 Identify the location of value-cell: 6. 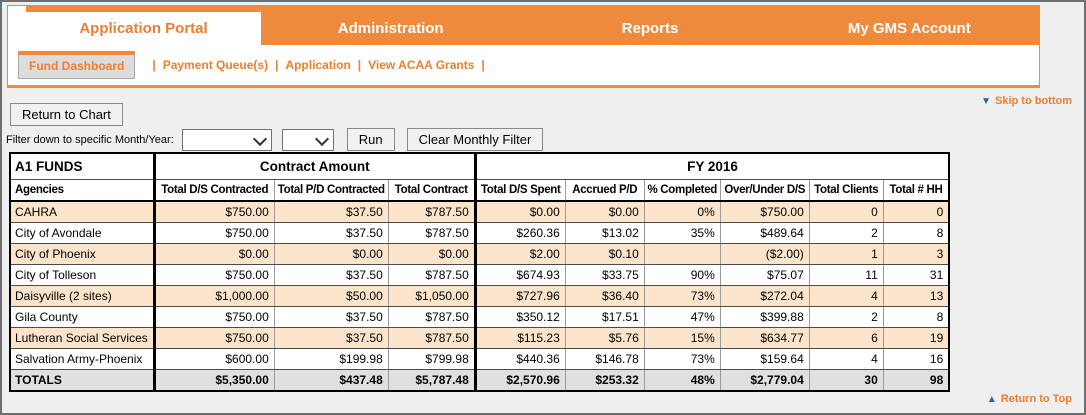
(846, 338).